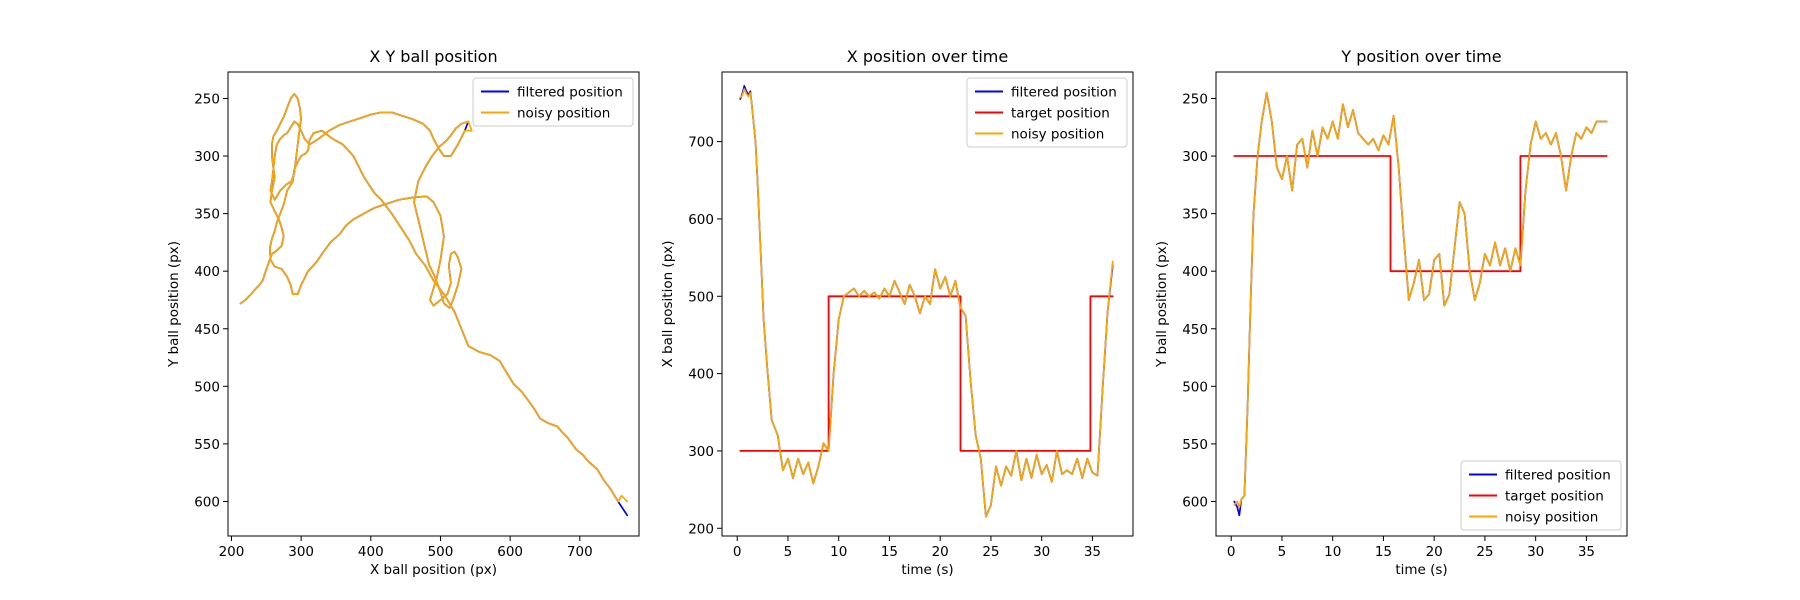 The image size is (1800, 600). I want to click on series-group, so click(1420, 304).